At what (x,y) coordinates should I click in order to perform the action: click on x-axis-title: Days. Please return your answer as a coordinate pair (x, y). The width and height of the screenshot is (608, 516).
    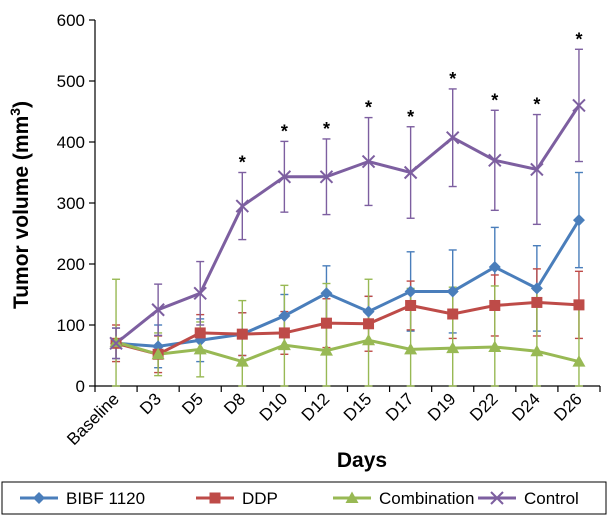
    Looking at the image, I should click on (362, 460).